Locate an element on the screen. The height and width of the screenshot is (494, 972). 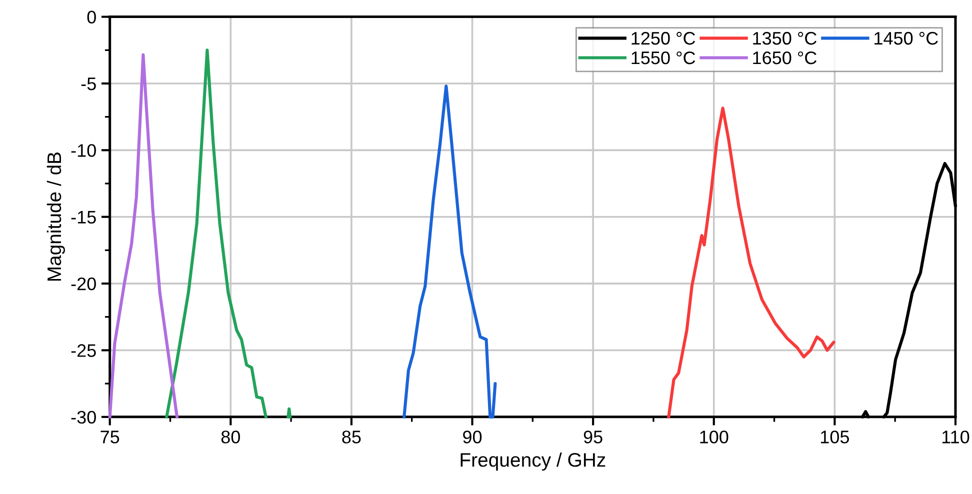
x-axis-title: Frequency / GHz is located at coordinates (533, 461).